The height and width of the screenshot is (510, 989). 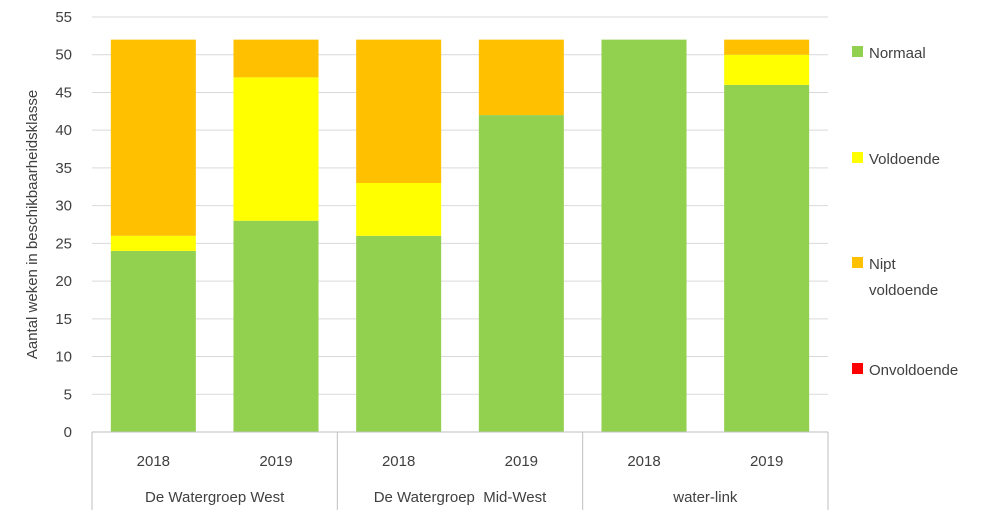 What do you see at coordinates (913, 370) in the screenshot?
I see `legend-label: Onvoldoende` at bounding box center [913, 370].